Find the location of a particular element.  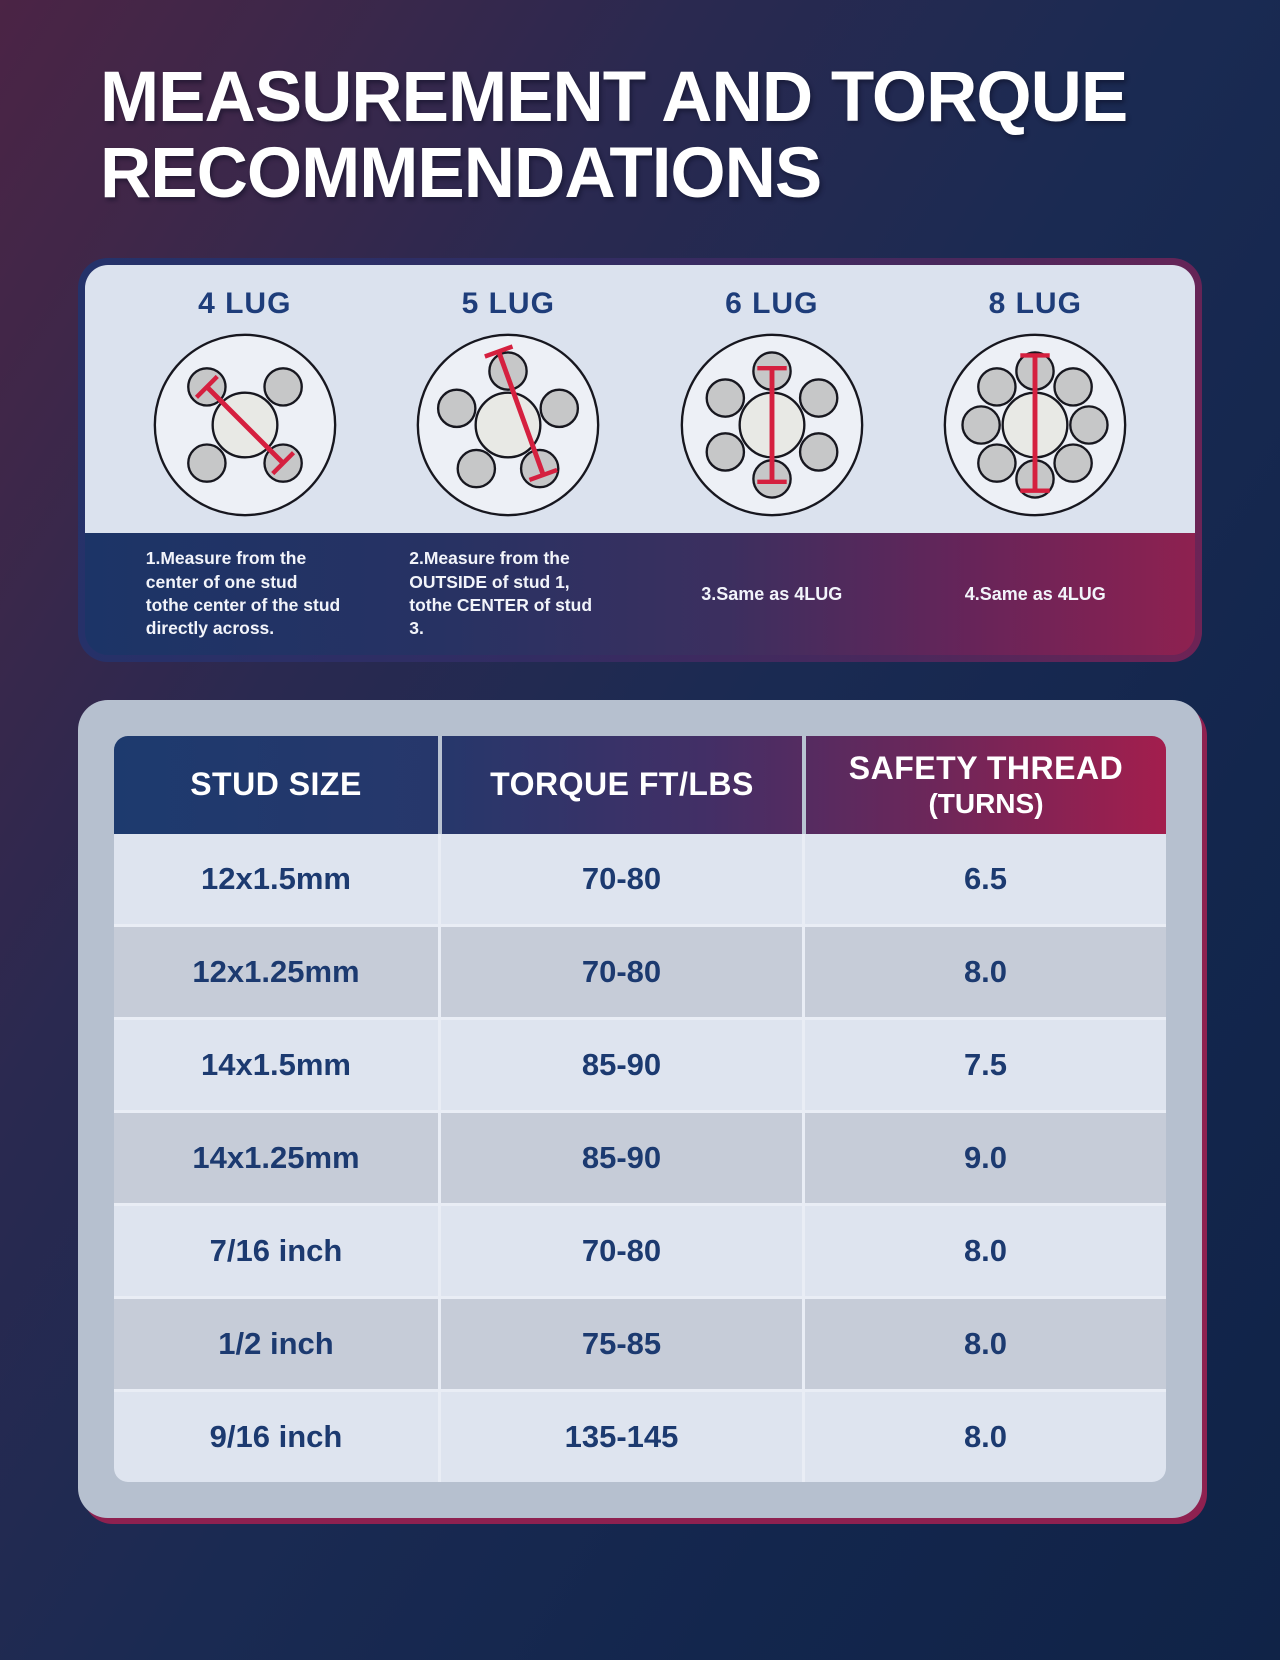

page-title-line2: RECOMMENDATIONS is located at coordinates (461, 173).